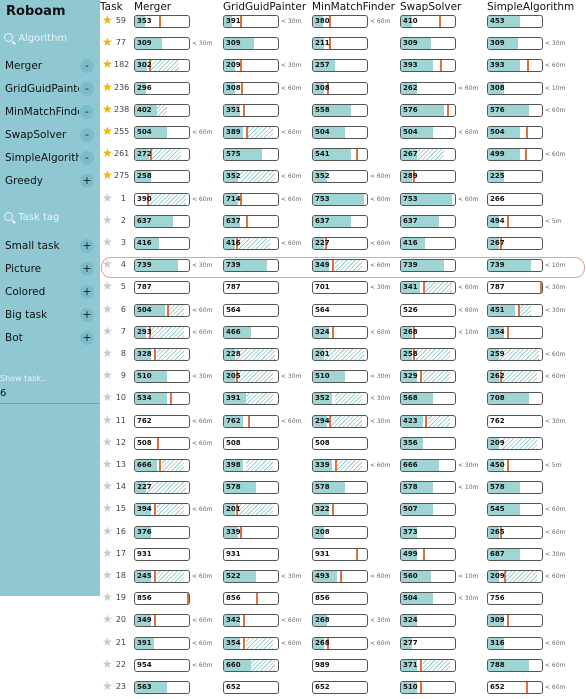 This screenshot has height=699, width=586. Describe the element at coordinates (162, 399) in the screenshot. I see `result-cell: 534` at that location.